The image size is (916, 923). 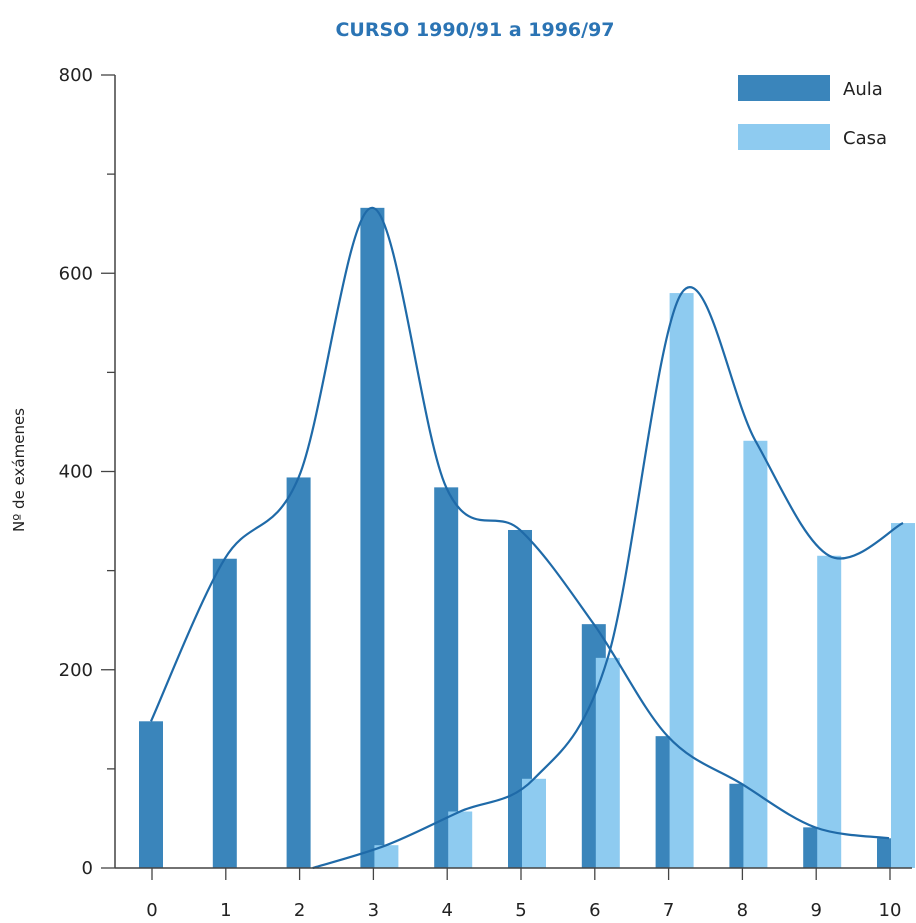 I want to click on y-tick-label-600: 600, so click(x=76, y=273).